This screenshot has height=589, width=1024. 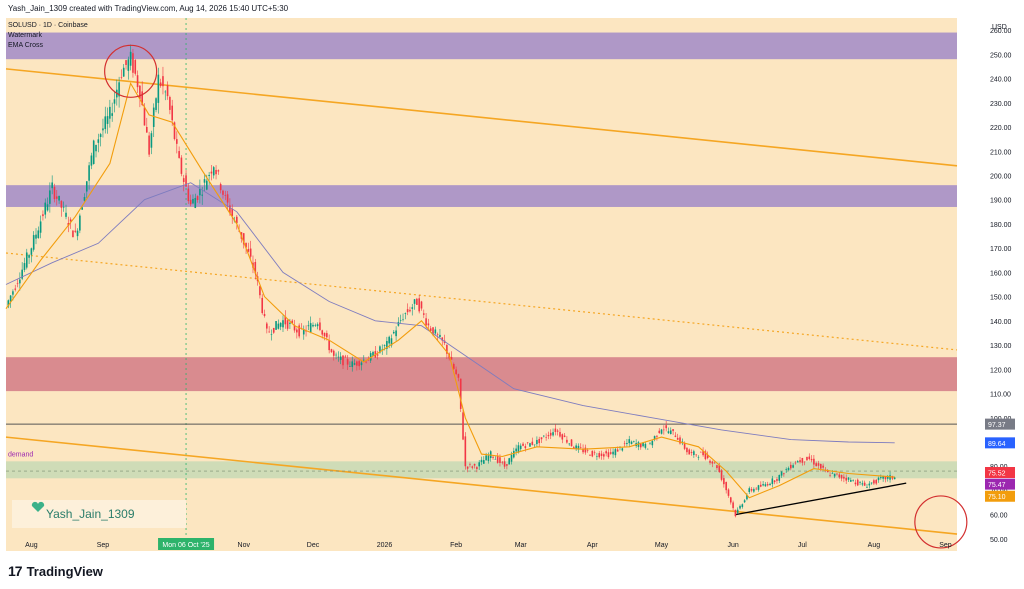 What do you see at coordinates (593, 545) in the screenshot?
I see `x-tick-label: Apr` at bounding box center [593, 545].